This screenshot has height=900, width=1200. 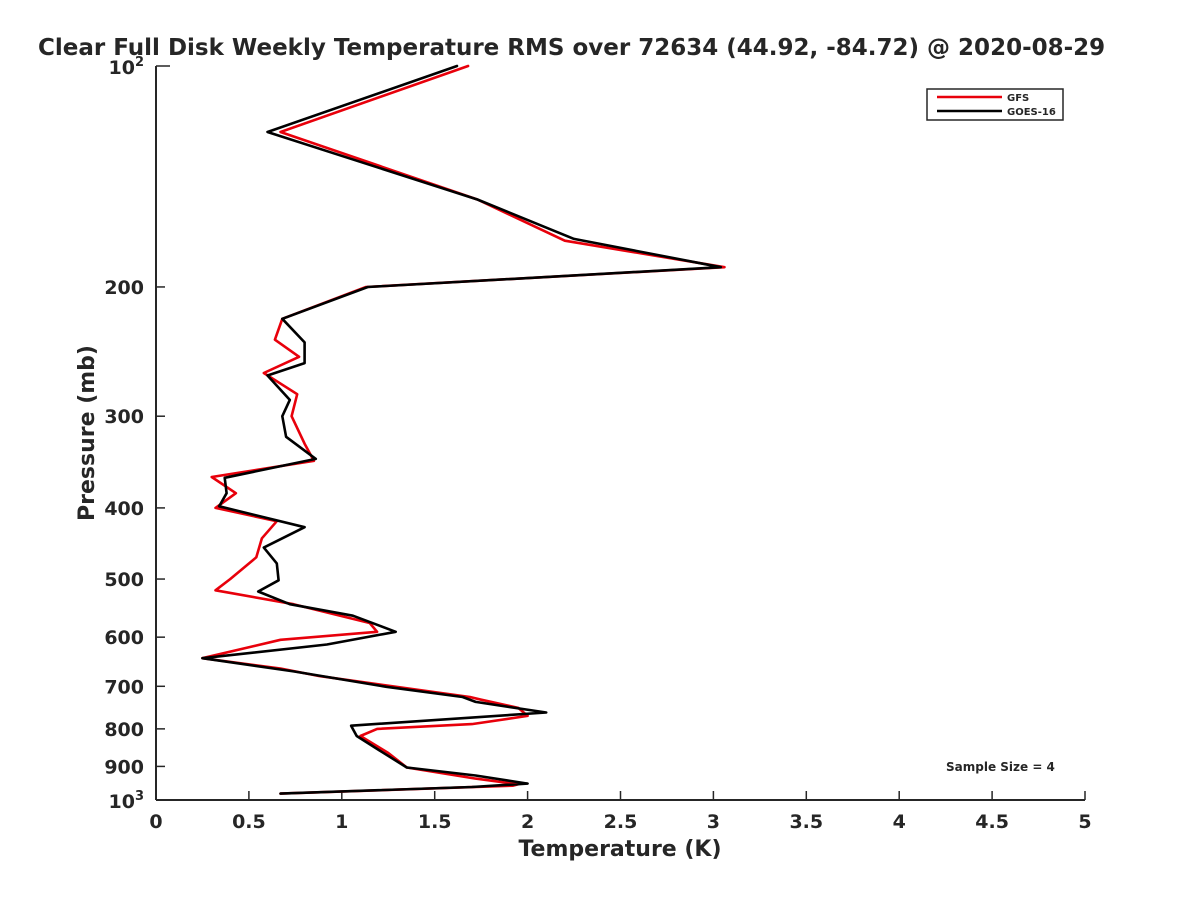 What do you see at coordinates (124, 730) in the screenshot?
I see `y-tick-label: 800` at bounding box center [124, 730].